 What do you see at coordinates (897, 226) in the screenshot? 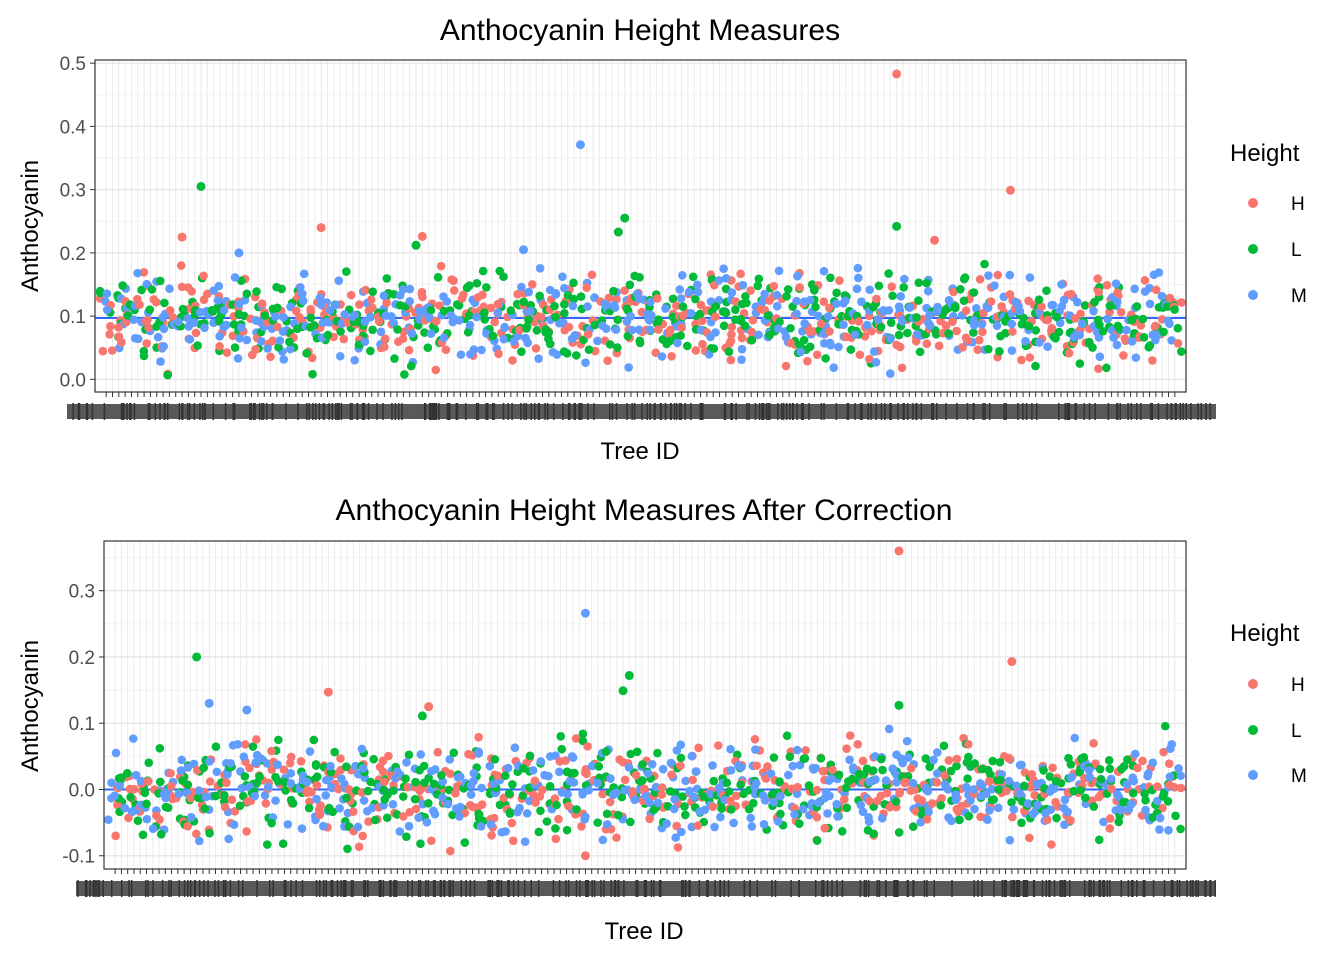
I see `point-l-outlier` at bounding box center [897, 226].